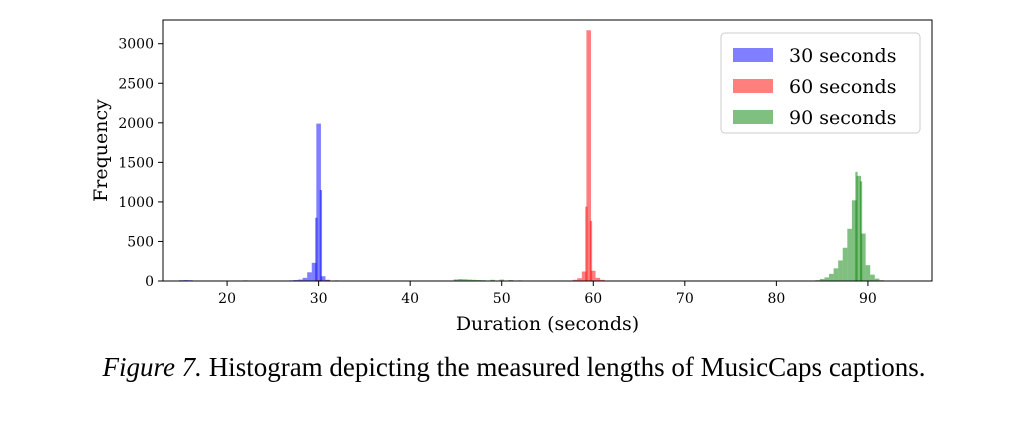  Describe the element at coordinates (502, 299) in the screenshot. I see `x-tick-label: 50` at that location.